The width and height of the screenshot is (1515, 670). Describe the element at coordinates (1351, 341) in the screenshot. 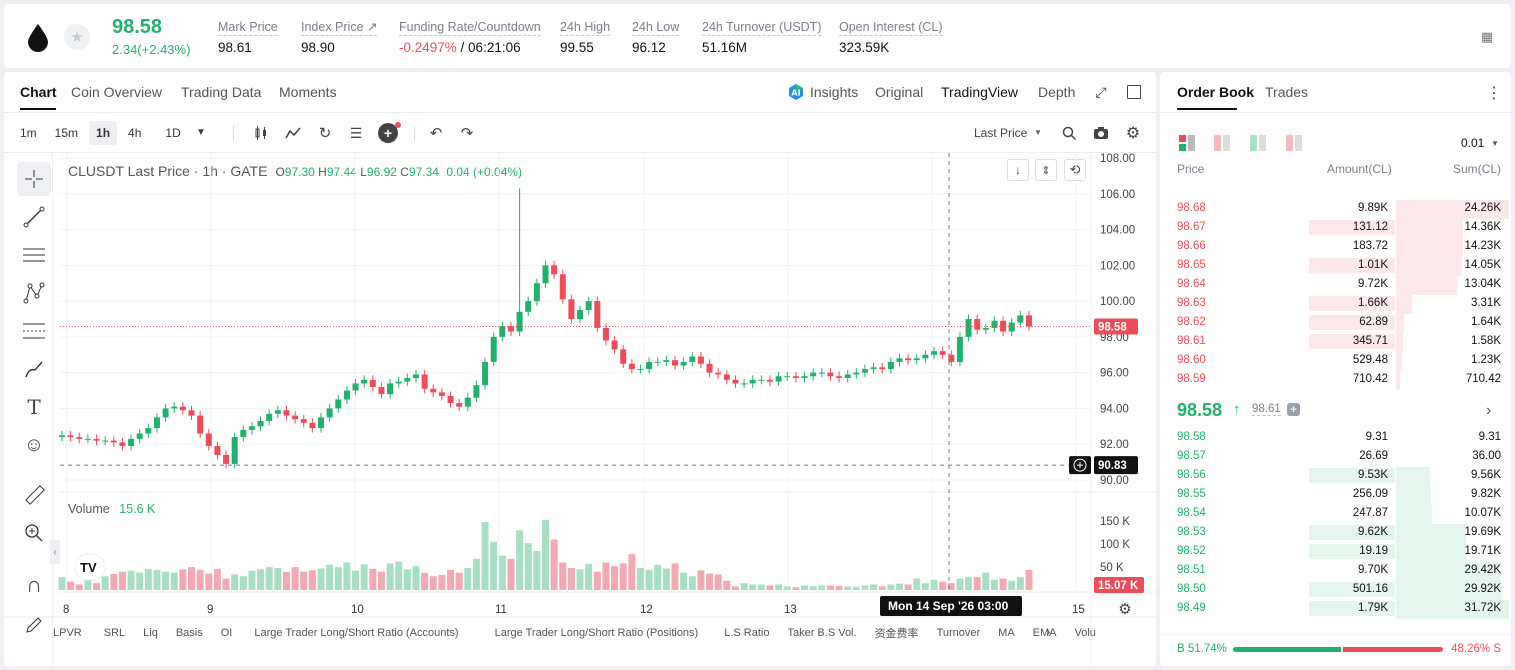

I see `amount-depth-bar` at that location.